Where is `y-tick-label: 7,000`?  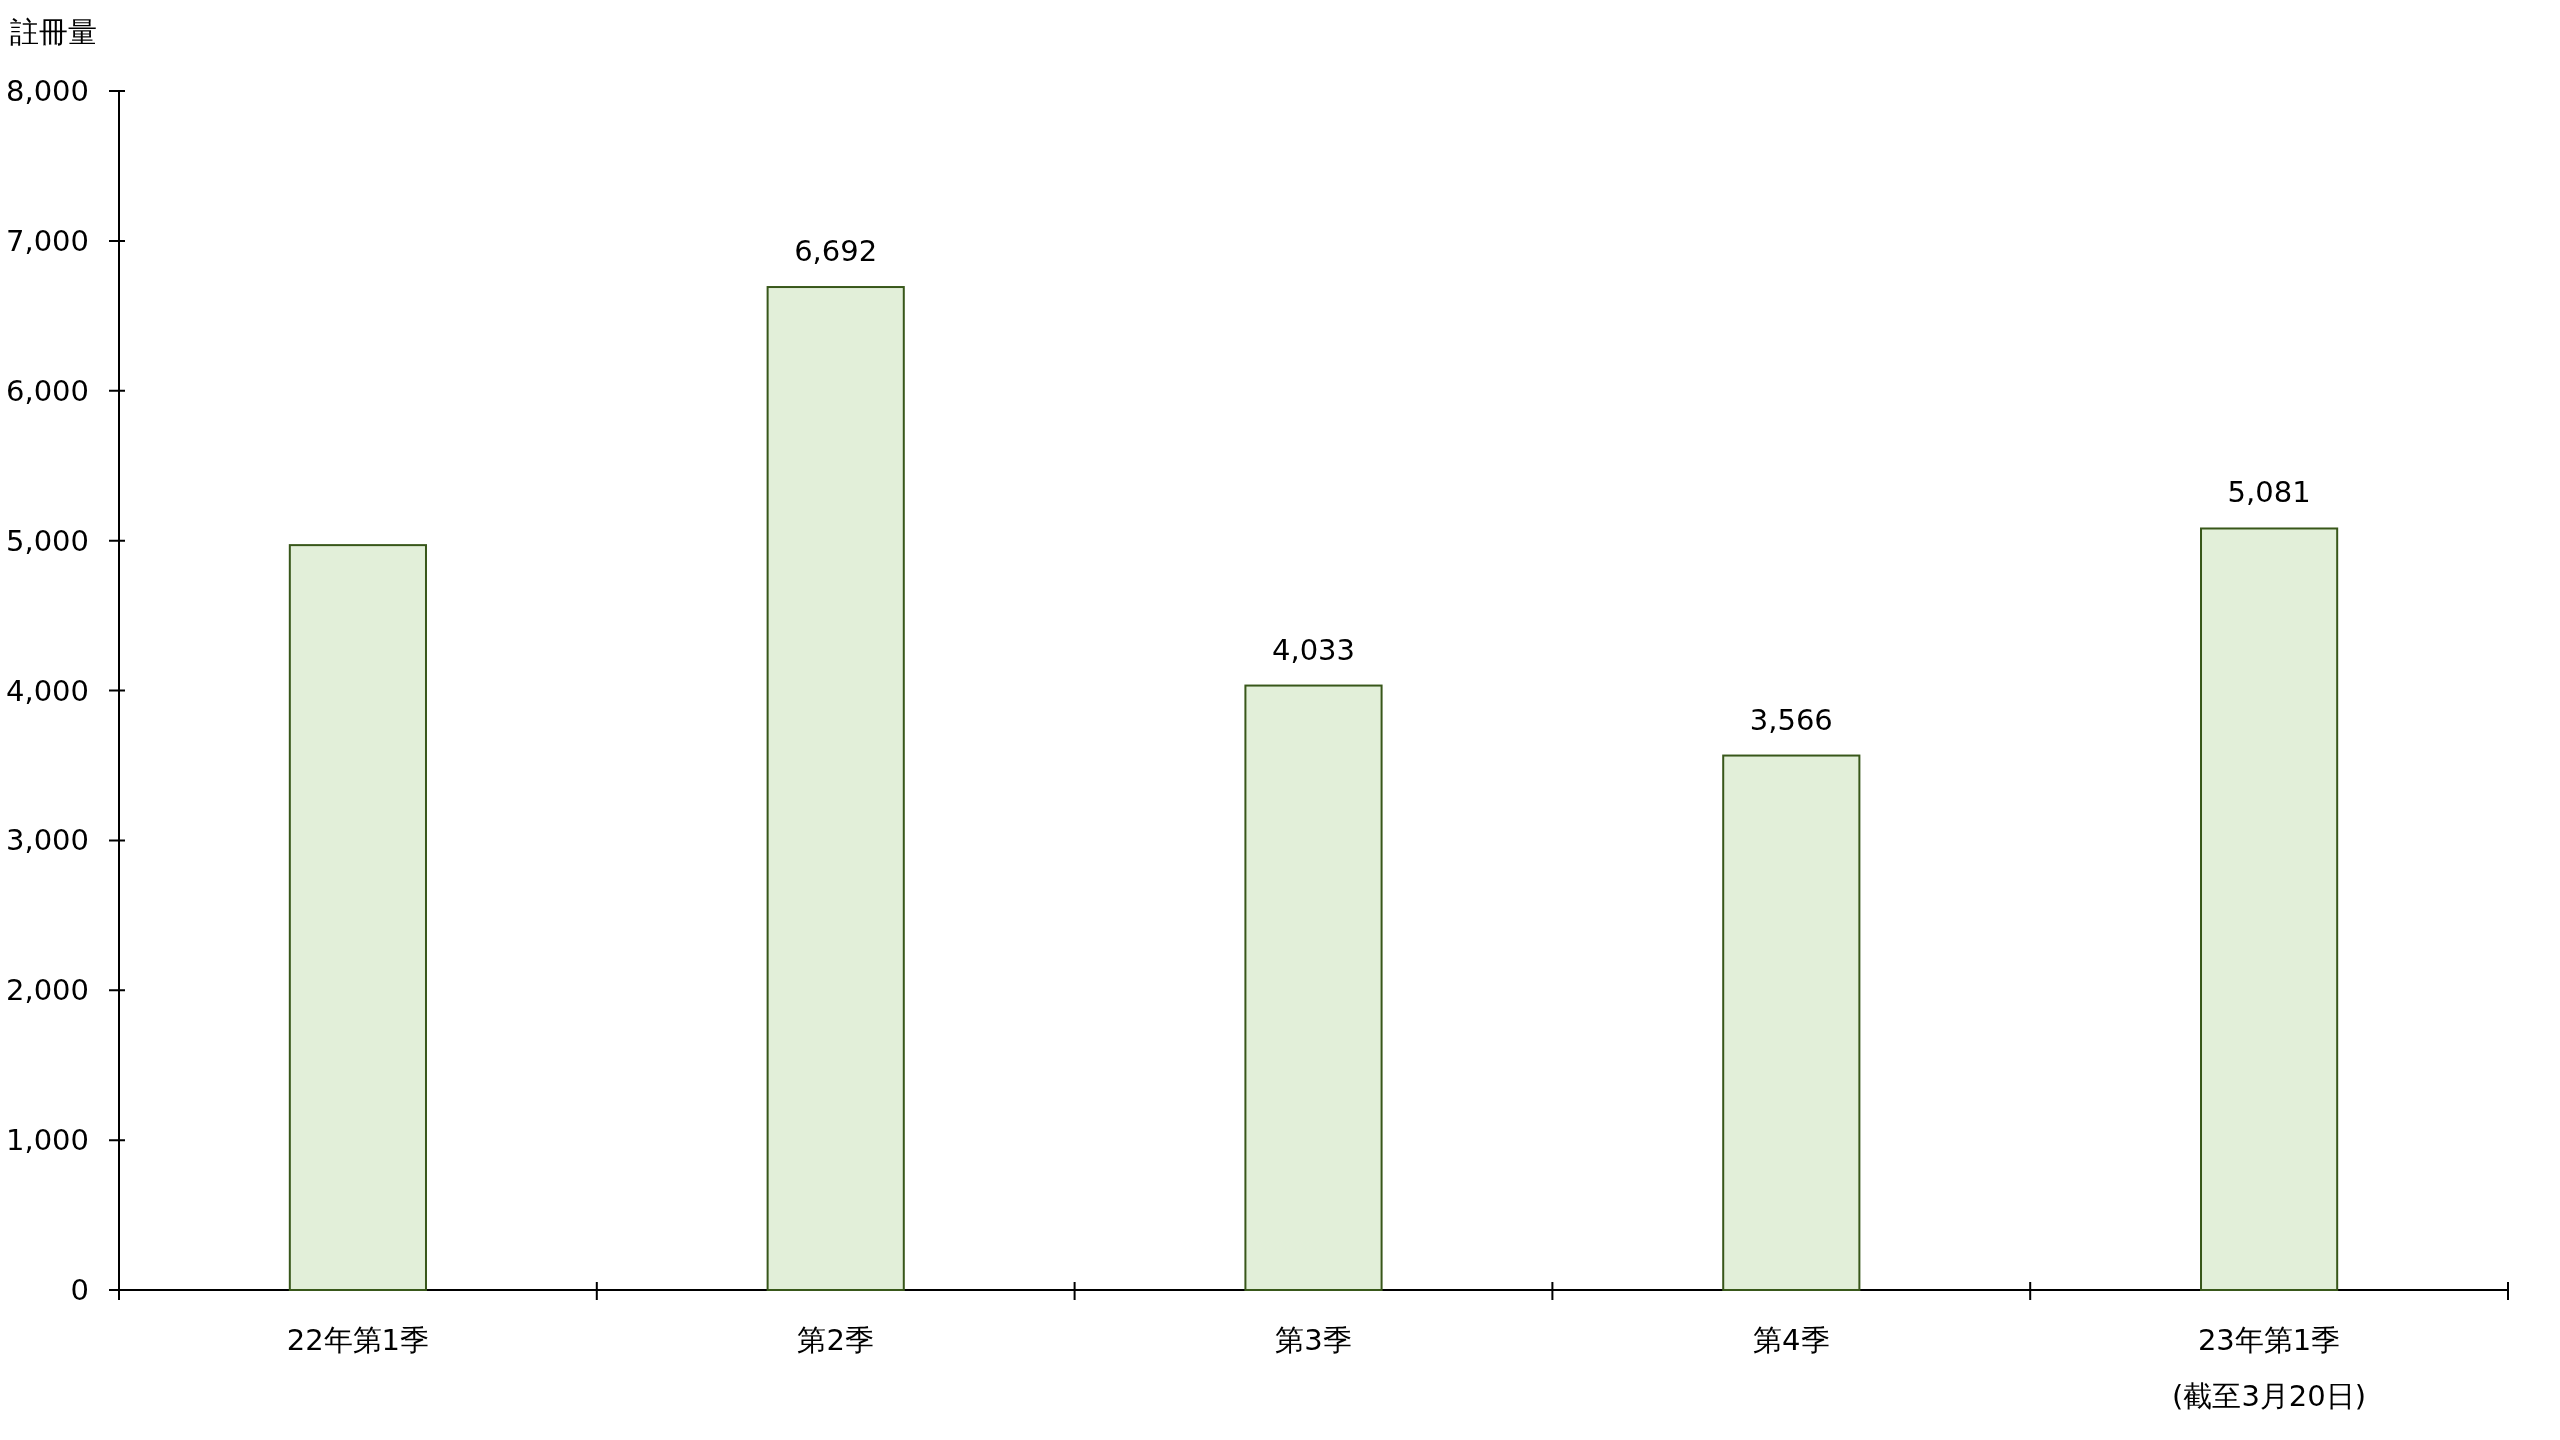
y-tick-label: 7,000 is located at coordinates (47, 240).